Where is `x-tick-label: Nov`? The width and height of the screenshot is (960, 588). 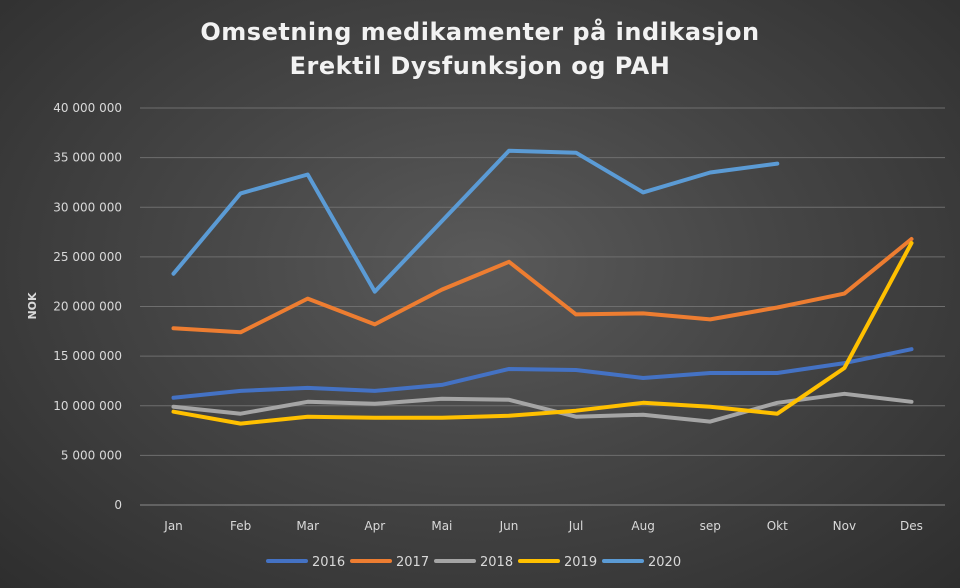 x-tick-label: Nov is located at coordinates (844, 526).